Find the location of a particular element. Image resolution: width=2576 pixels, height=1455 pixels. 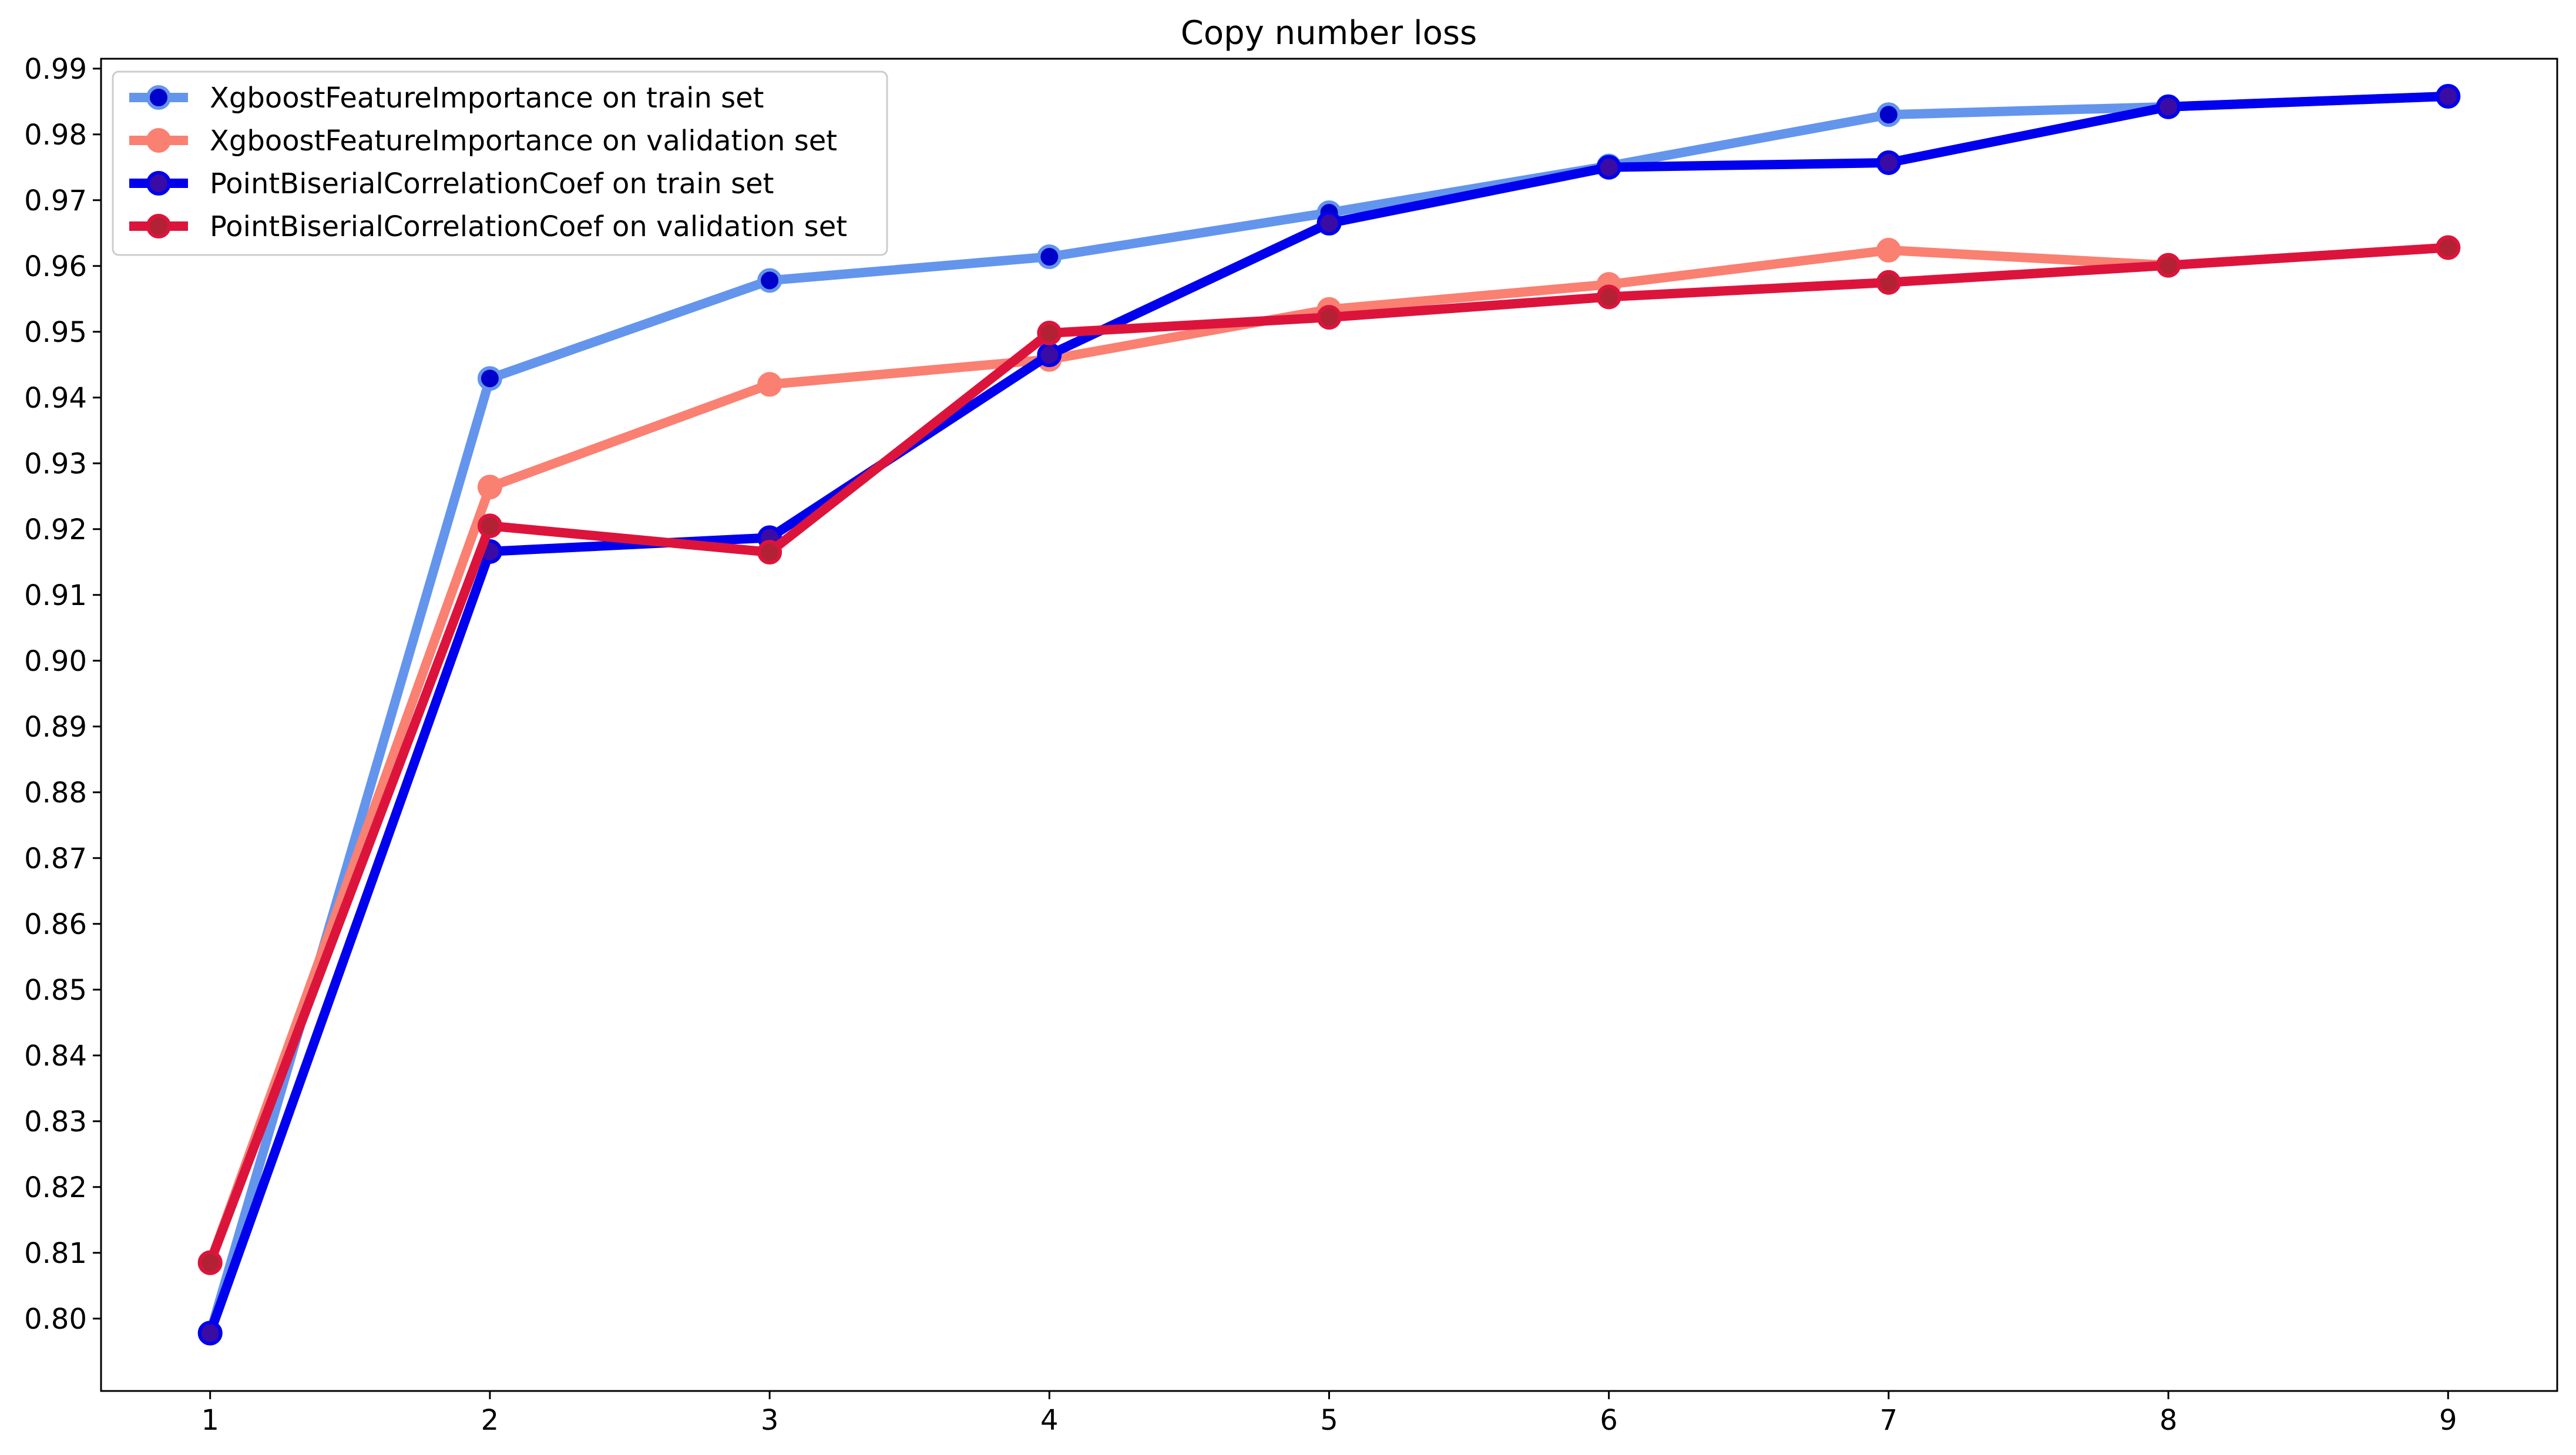

y-tick-label: 0.93 is located at coordinates (56, 464).